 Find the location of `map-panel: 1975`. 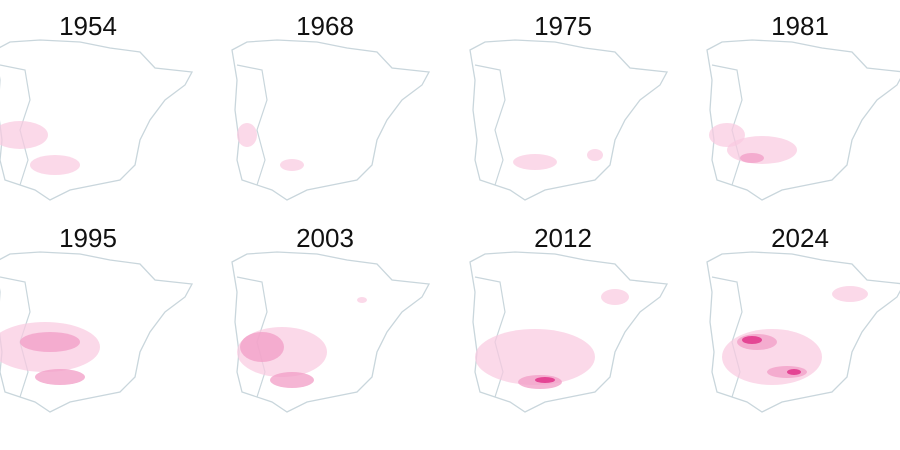

map-panel: 1975 is located at coordinates (568, 106).